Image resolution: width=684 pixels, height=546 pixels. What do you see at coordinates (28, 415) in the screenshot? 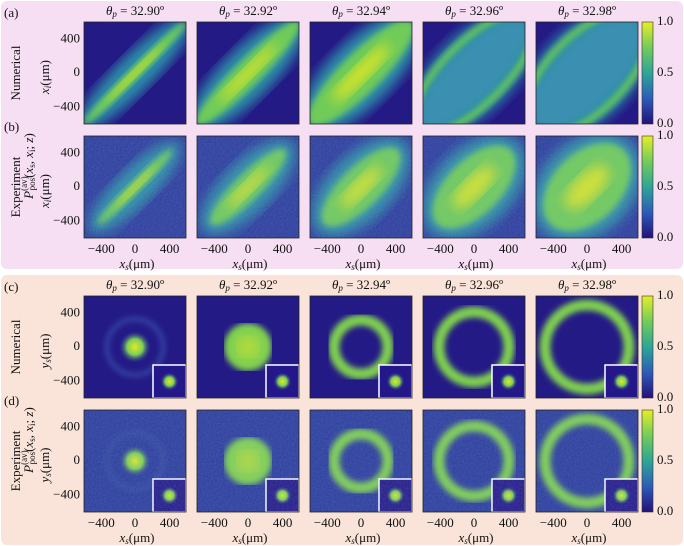
I see `text-part: z` at bounding box center [28, 415].